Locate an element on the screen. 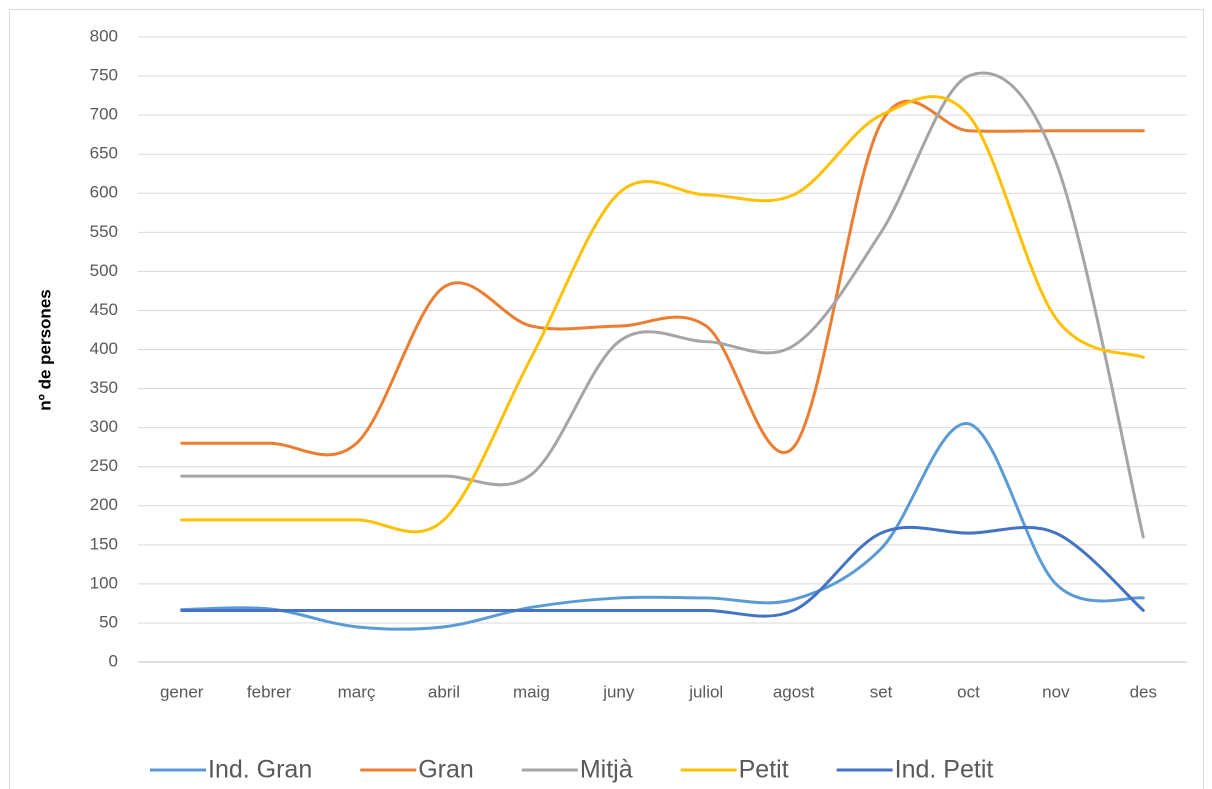  y-tick-label: 200 is located at coordinates (104, 504).